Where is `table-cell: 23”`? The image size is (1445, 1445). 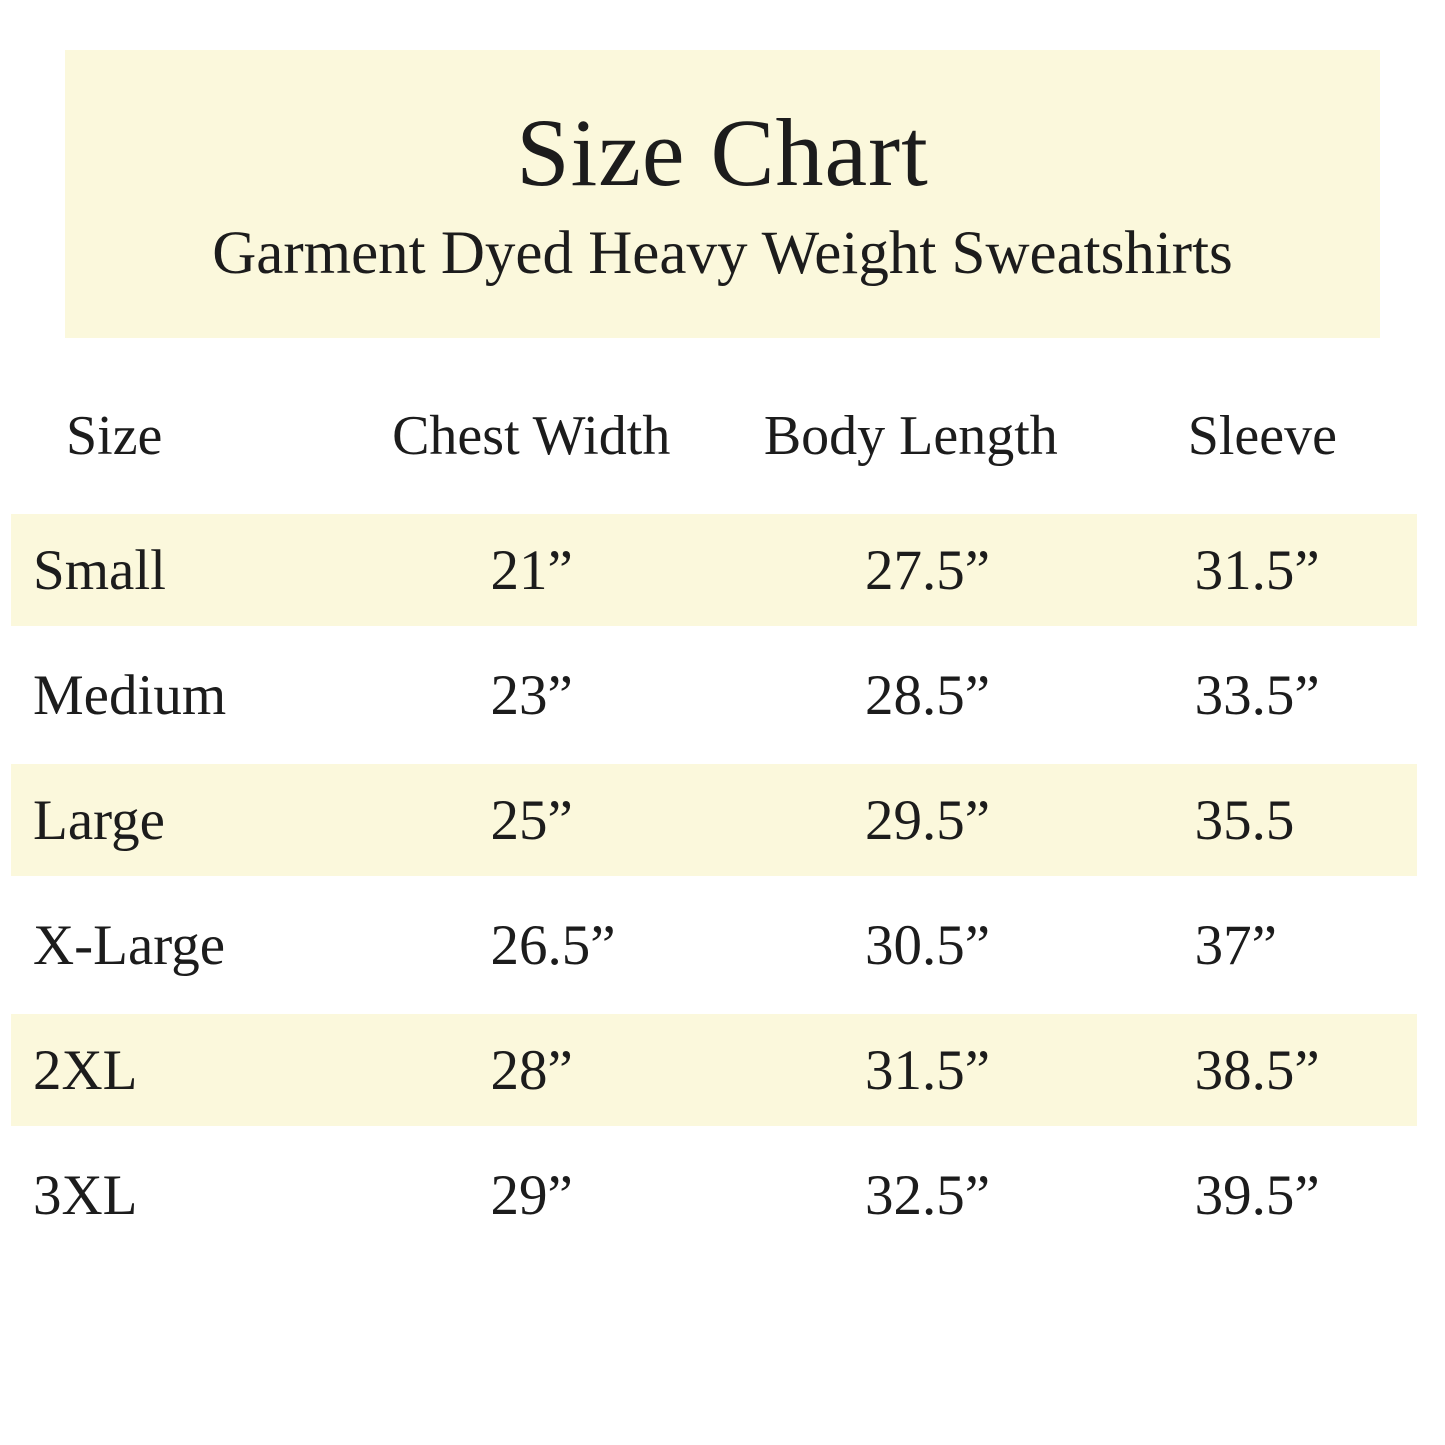
table-cell: 23” is located at coordinates (531, 695).